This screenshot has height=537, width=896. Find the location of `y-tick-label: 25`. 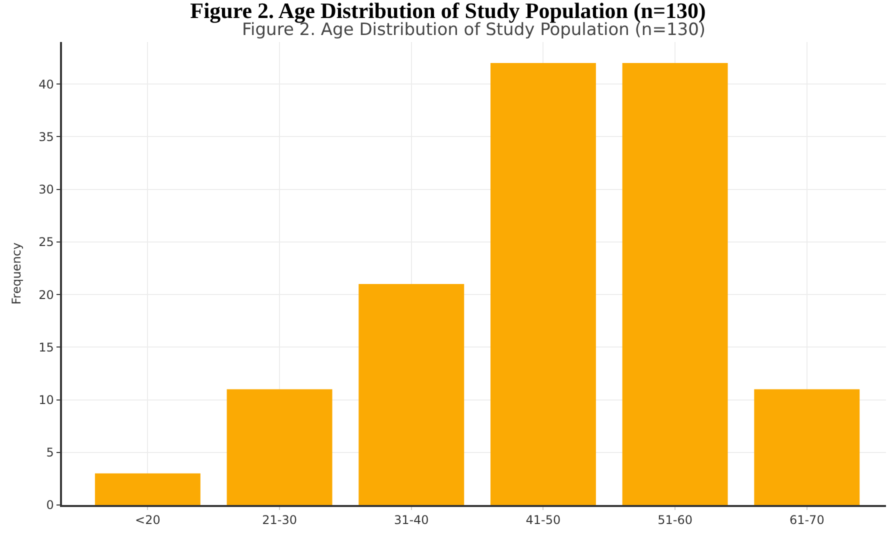

y-tick-label: 25 is located at coordinates (46, 242).